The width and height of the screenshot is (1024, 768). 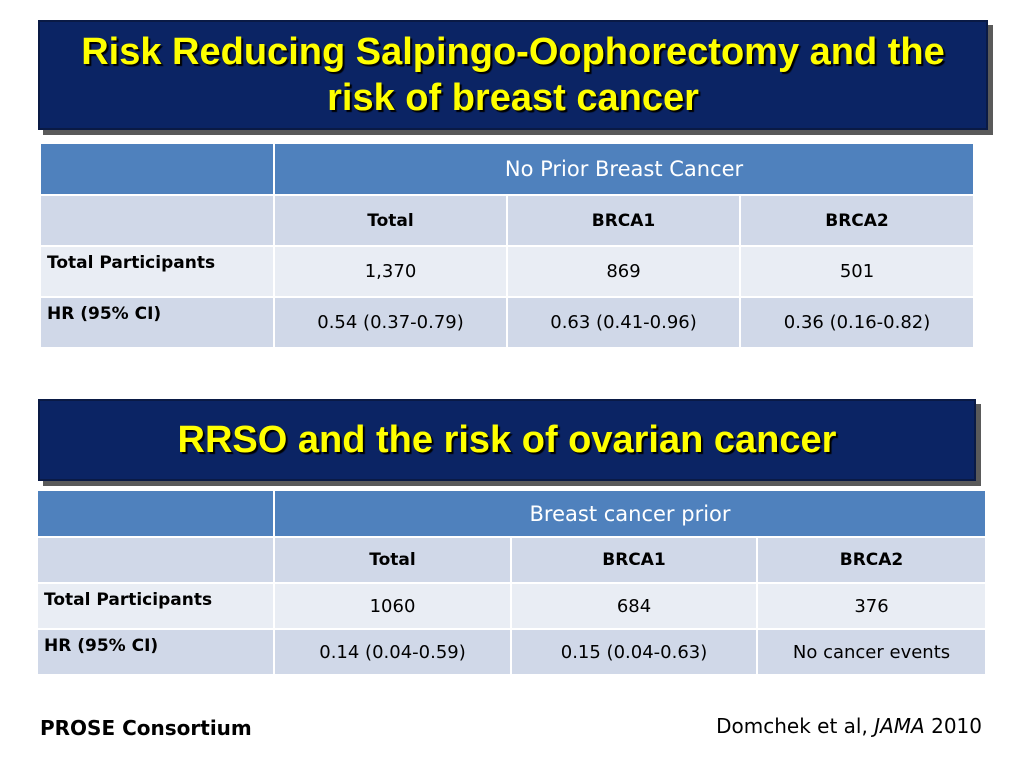 I want to click on breast-cancer-title-line2: risk of breast cancer, so click(x=513, y=98).